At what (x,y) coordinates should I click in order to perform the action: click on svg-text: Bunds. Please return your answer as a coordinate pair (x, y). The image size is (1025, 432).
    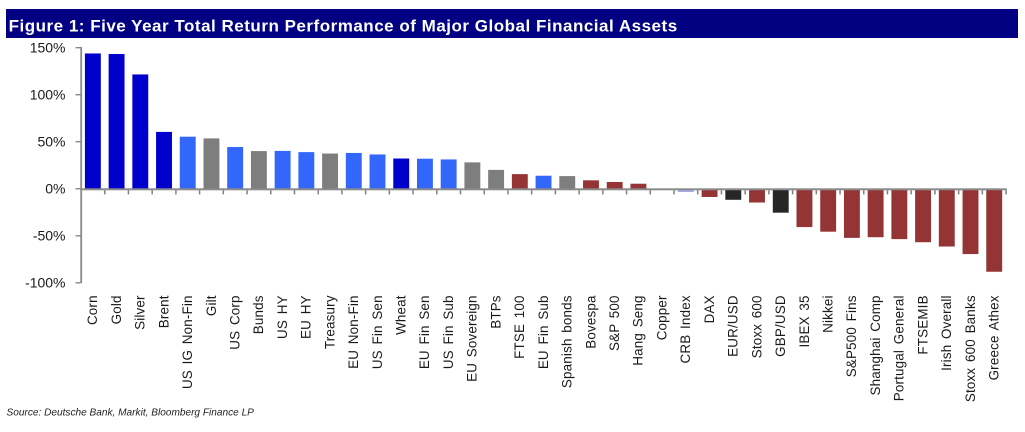
    Looking at the image, I should click on (258, 314).